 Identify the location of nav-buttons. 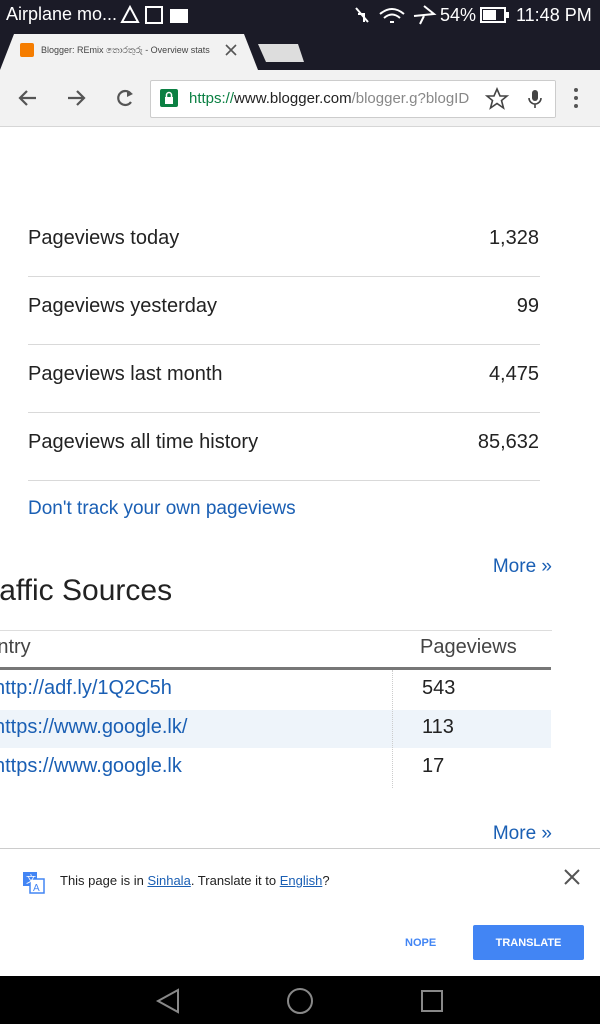
(75, 98).